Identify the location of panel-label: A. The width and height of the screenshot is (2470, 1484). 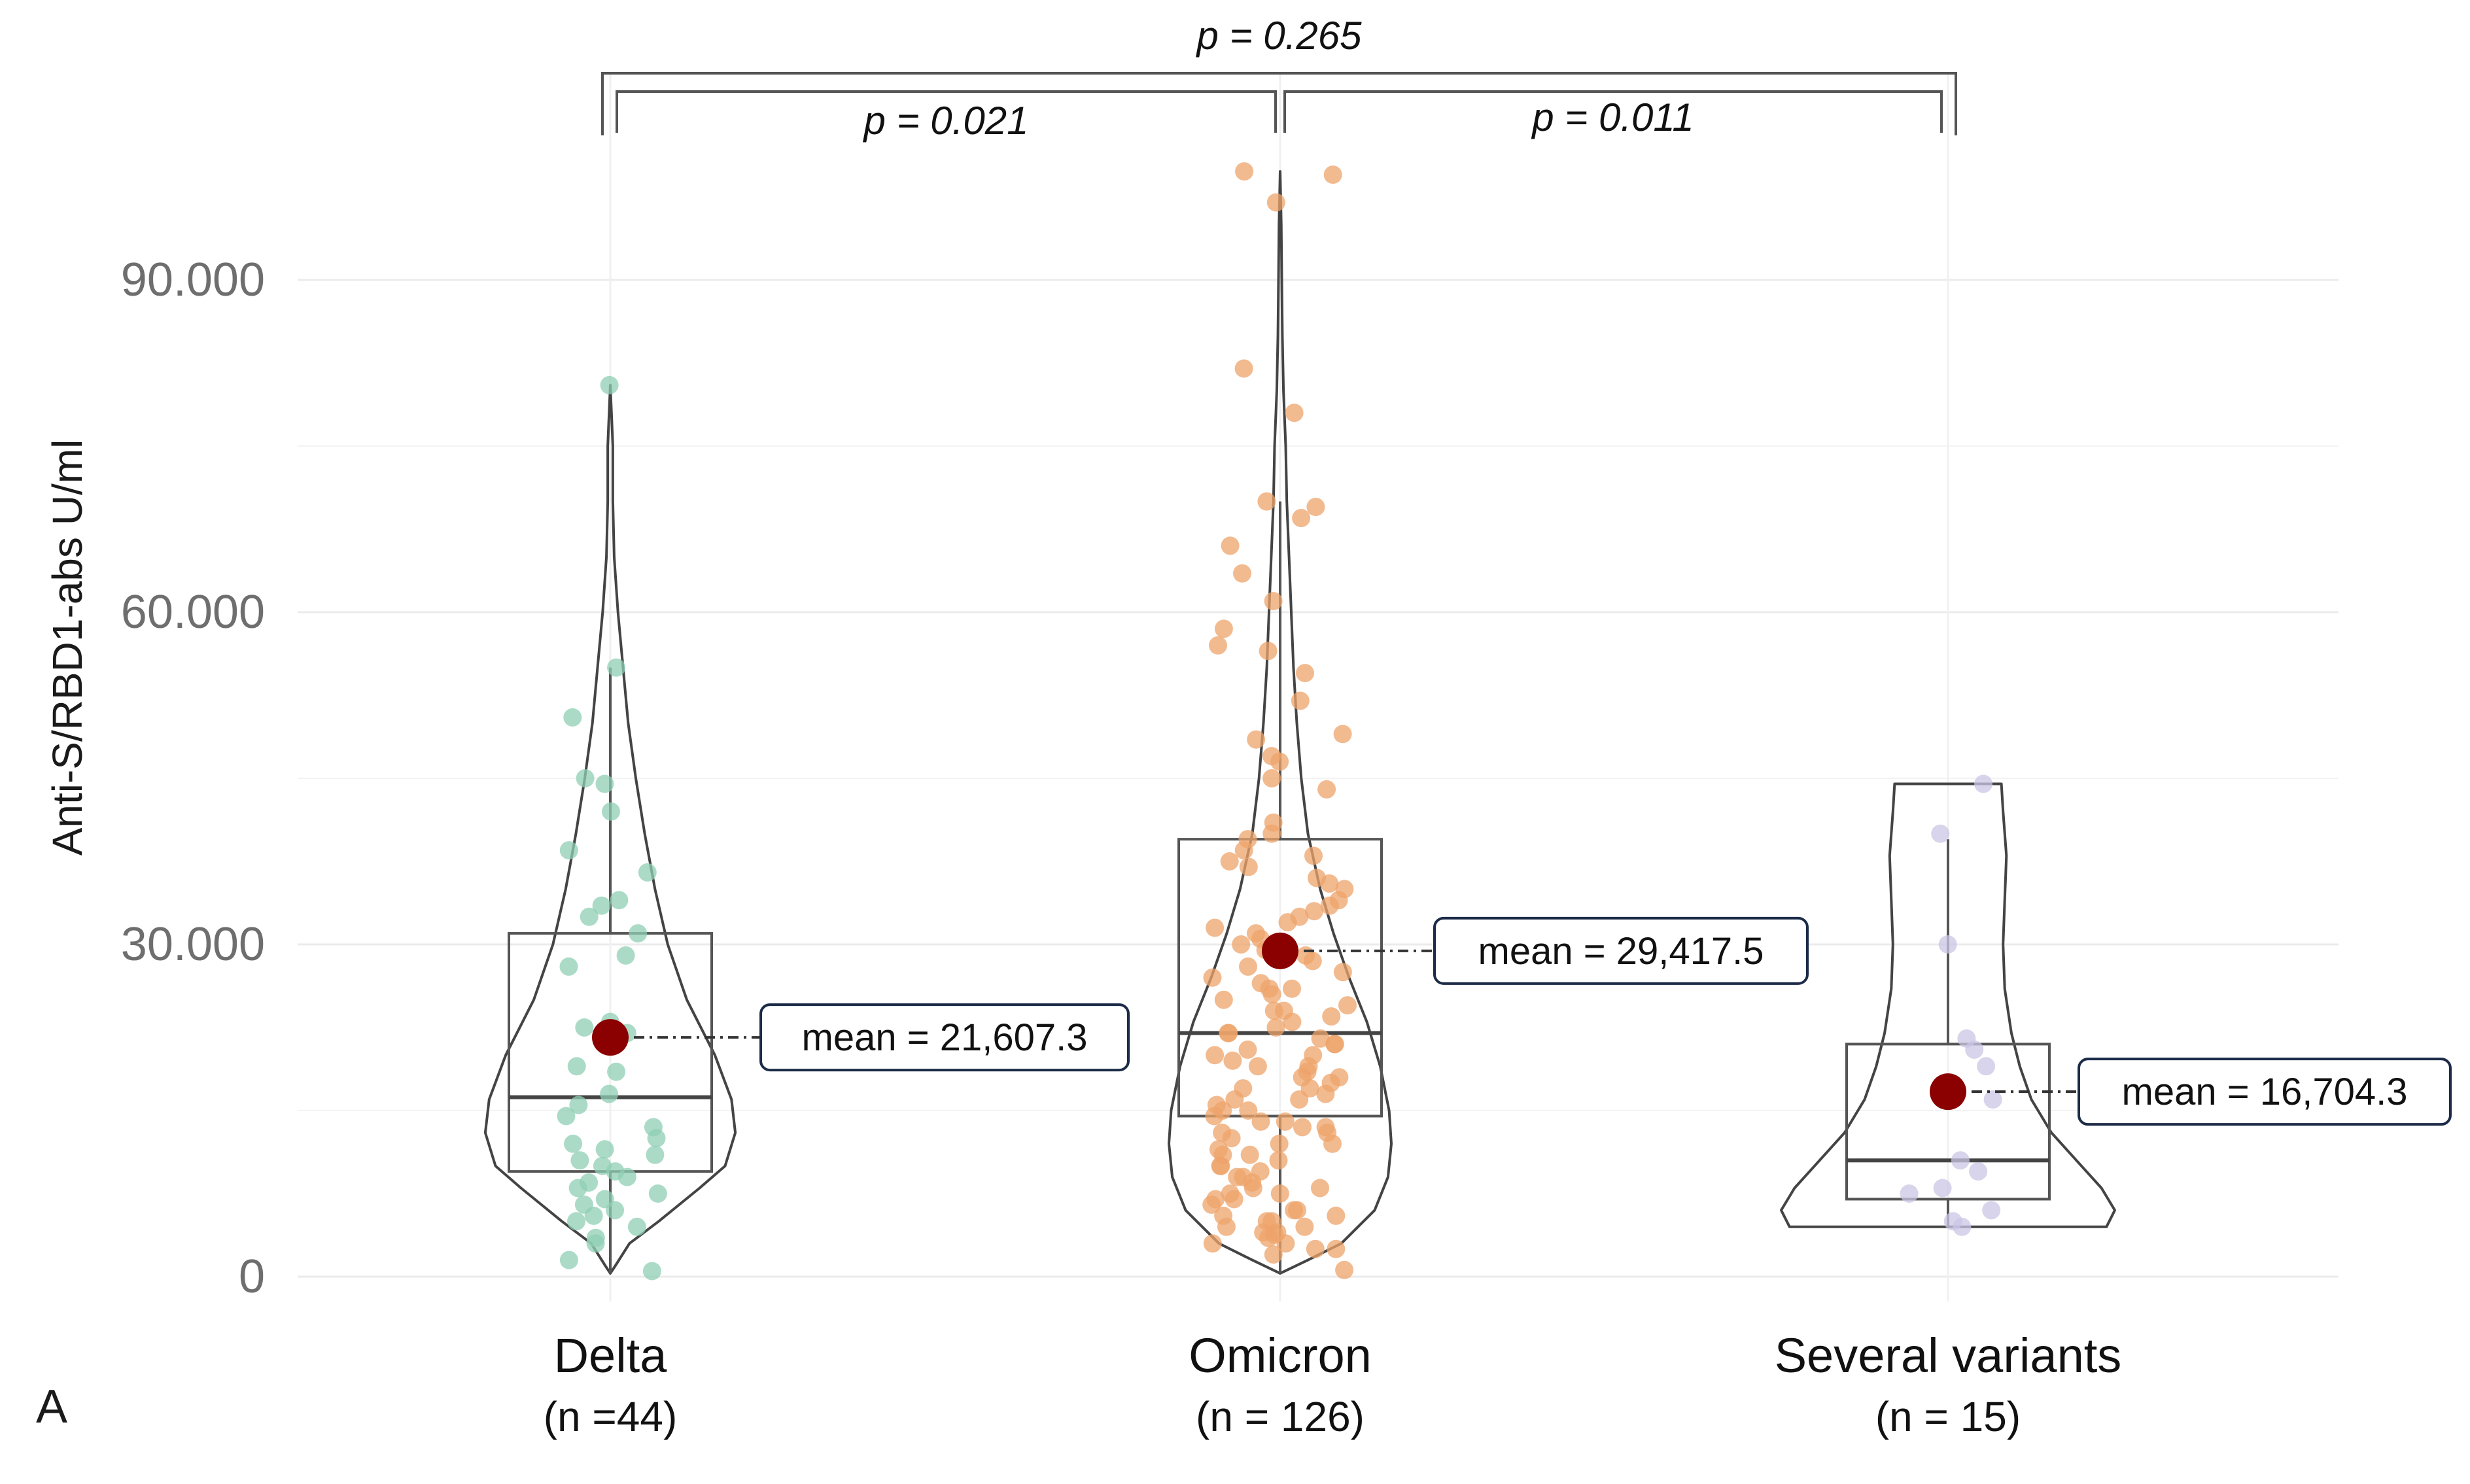
(51, 1407).